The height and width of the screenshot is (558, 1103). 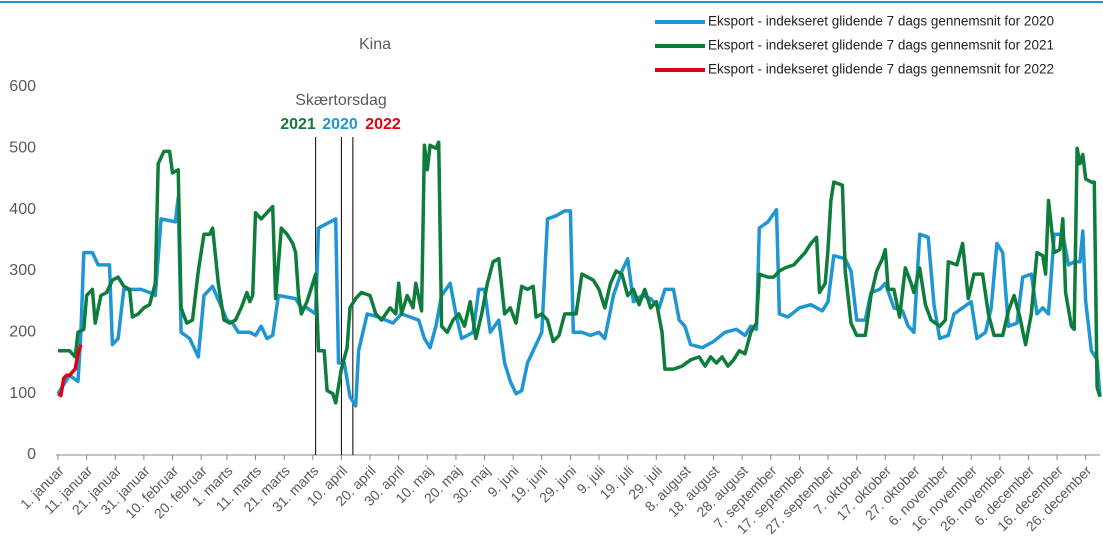 I want to click on holiday-year: 2020, so click(x=340, y=124).